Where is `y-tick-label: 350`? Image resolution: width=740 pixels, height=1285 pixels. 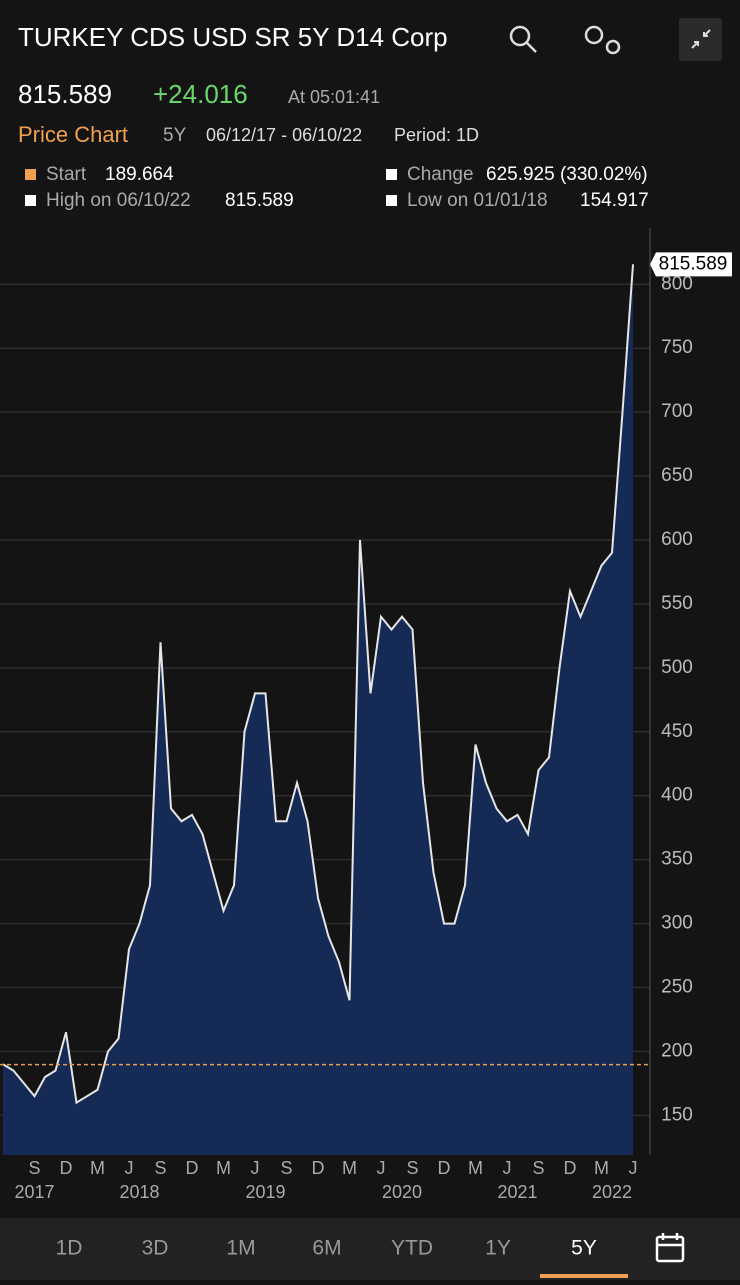
y-tick-label: 350 is located at coordinates (677, 859).